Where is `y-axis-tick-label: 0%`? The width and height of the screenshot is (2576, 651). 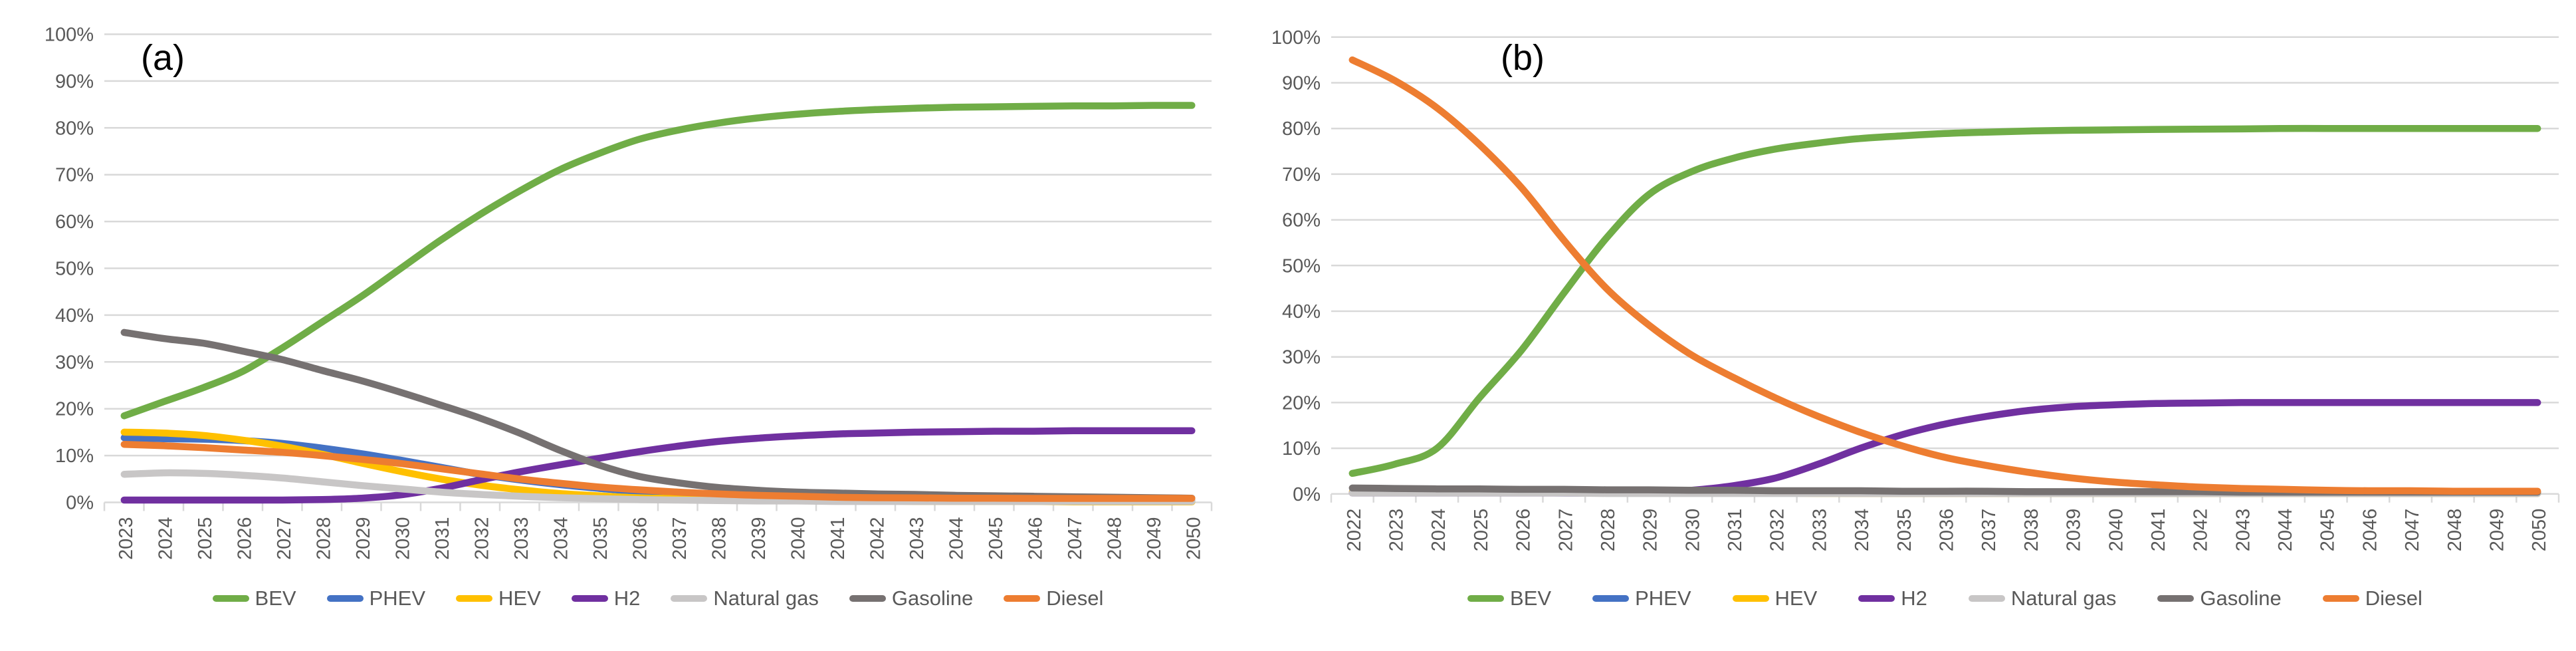 y-axis-tick-label: 0% is located at coordinates (80, 504).